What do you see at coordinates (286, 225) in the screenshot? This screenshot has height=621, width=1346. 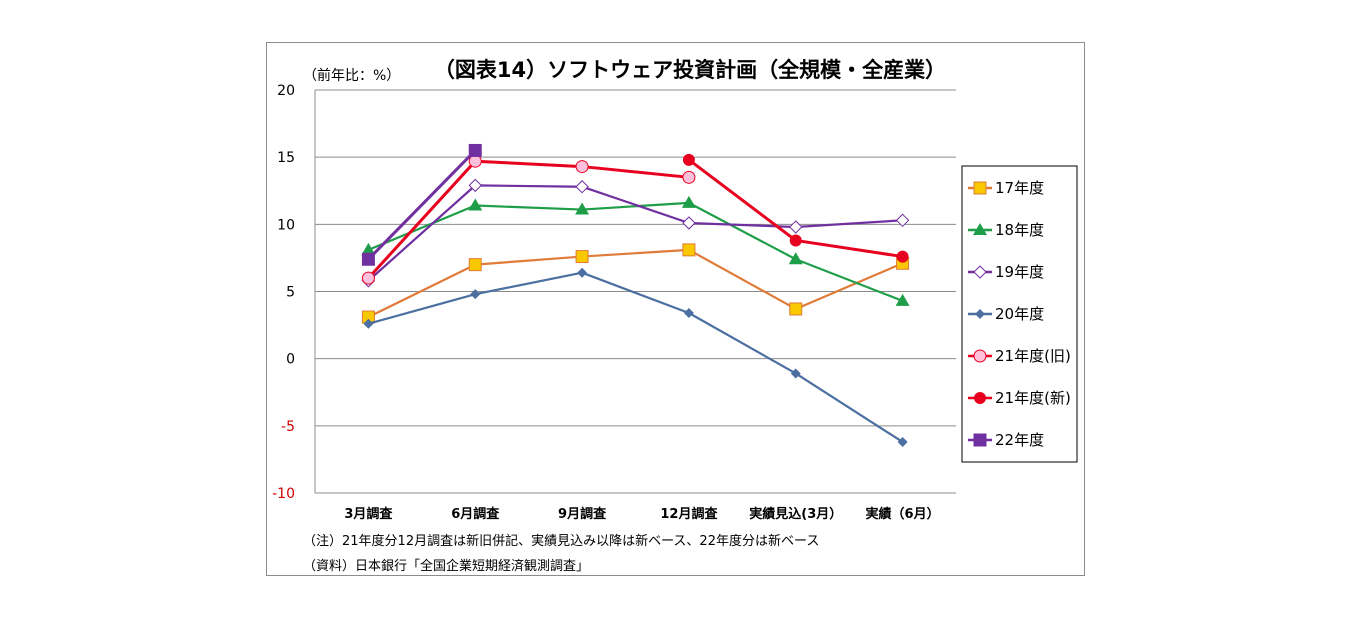 I see `y-tick-label: 10` at bounding box center [286, 225].